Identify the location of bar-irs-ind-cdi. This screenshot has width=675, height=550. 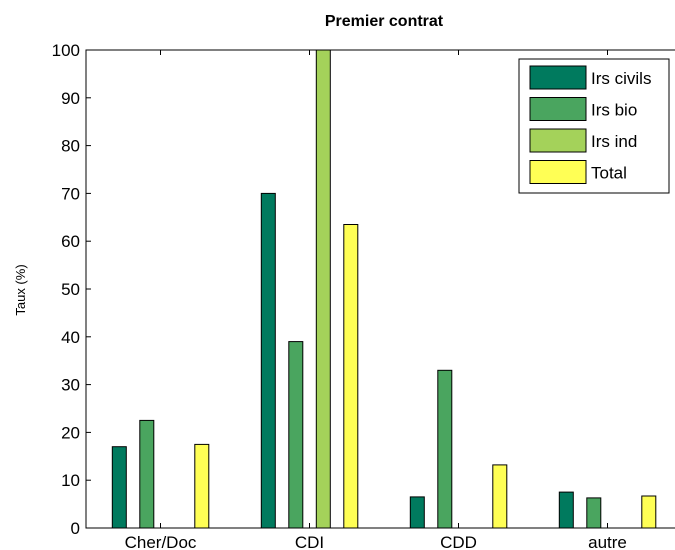
(323, 289).